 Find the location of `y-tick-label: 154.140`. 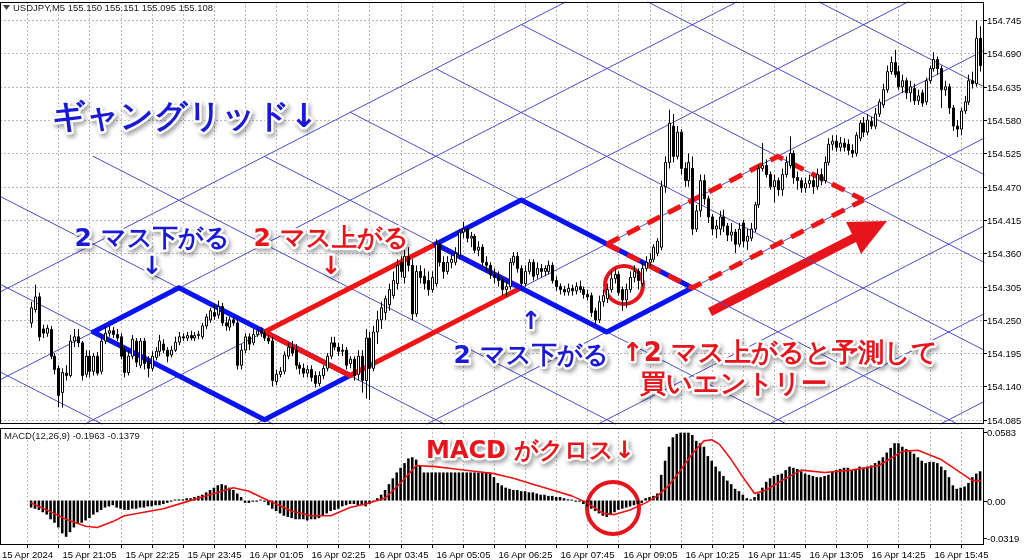

y-tick-label: 154.140 is located at coordinates (1004, 386).